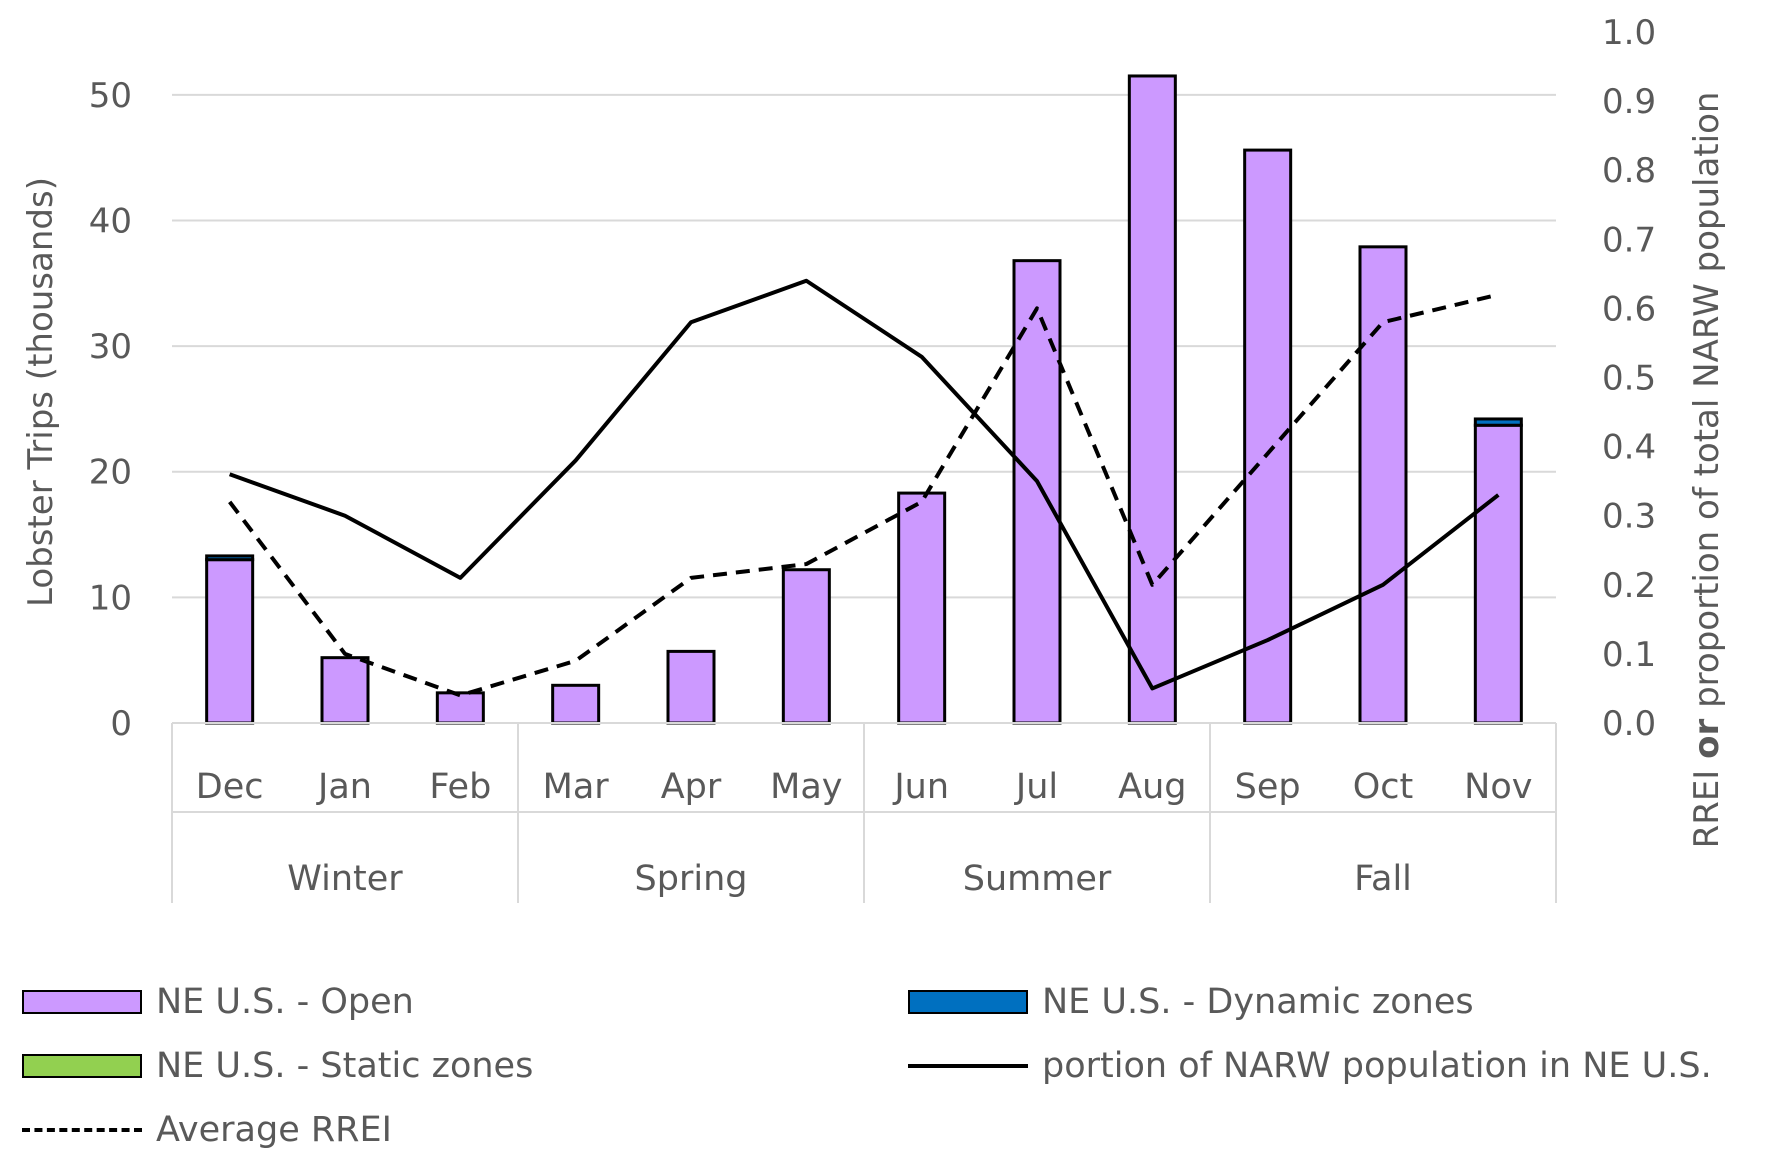 This screenshot has height=1168, width=1772. I want to click on x-tick-feb: Feb, so click(460, 787).